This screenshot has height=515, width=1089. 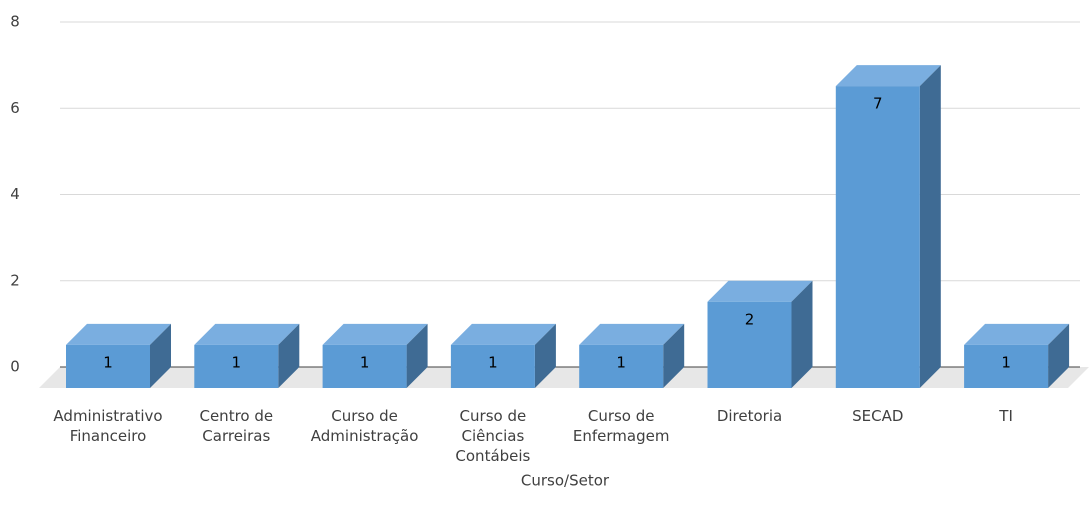 I want to click on floor, so click(x=564, y=377).